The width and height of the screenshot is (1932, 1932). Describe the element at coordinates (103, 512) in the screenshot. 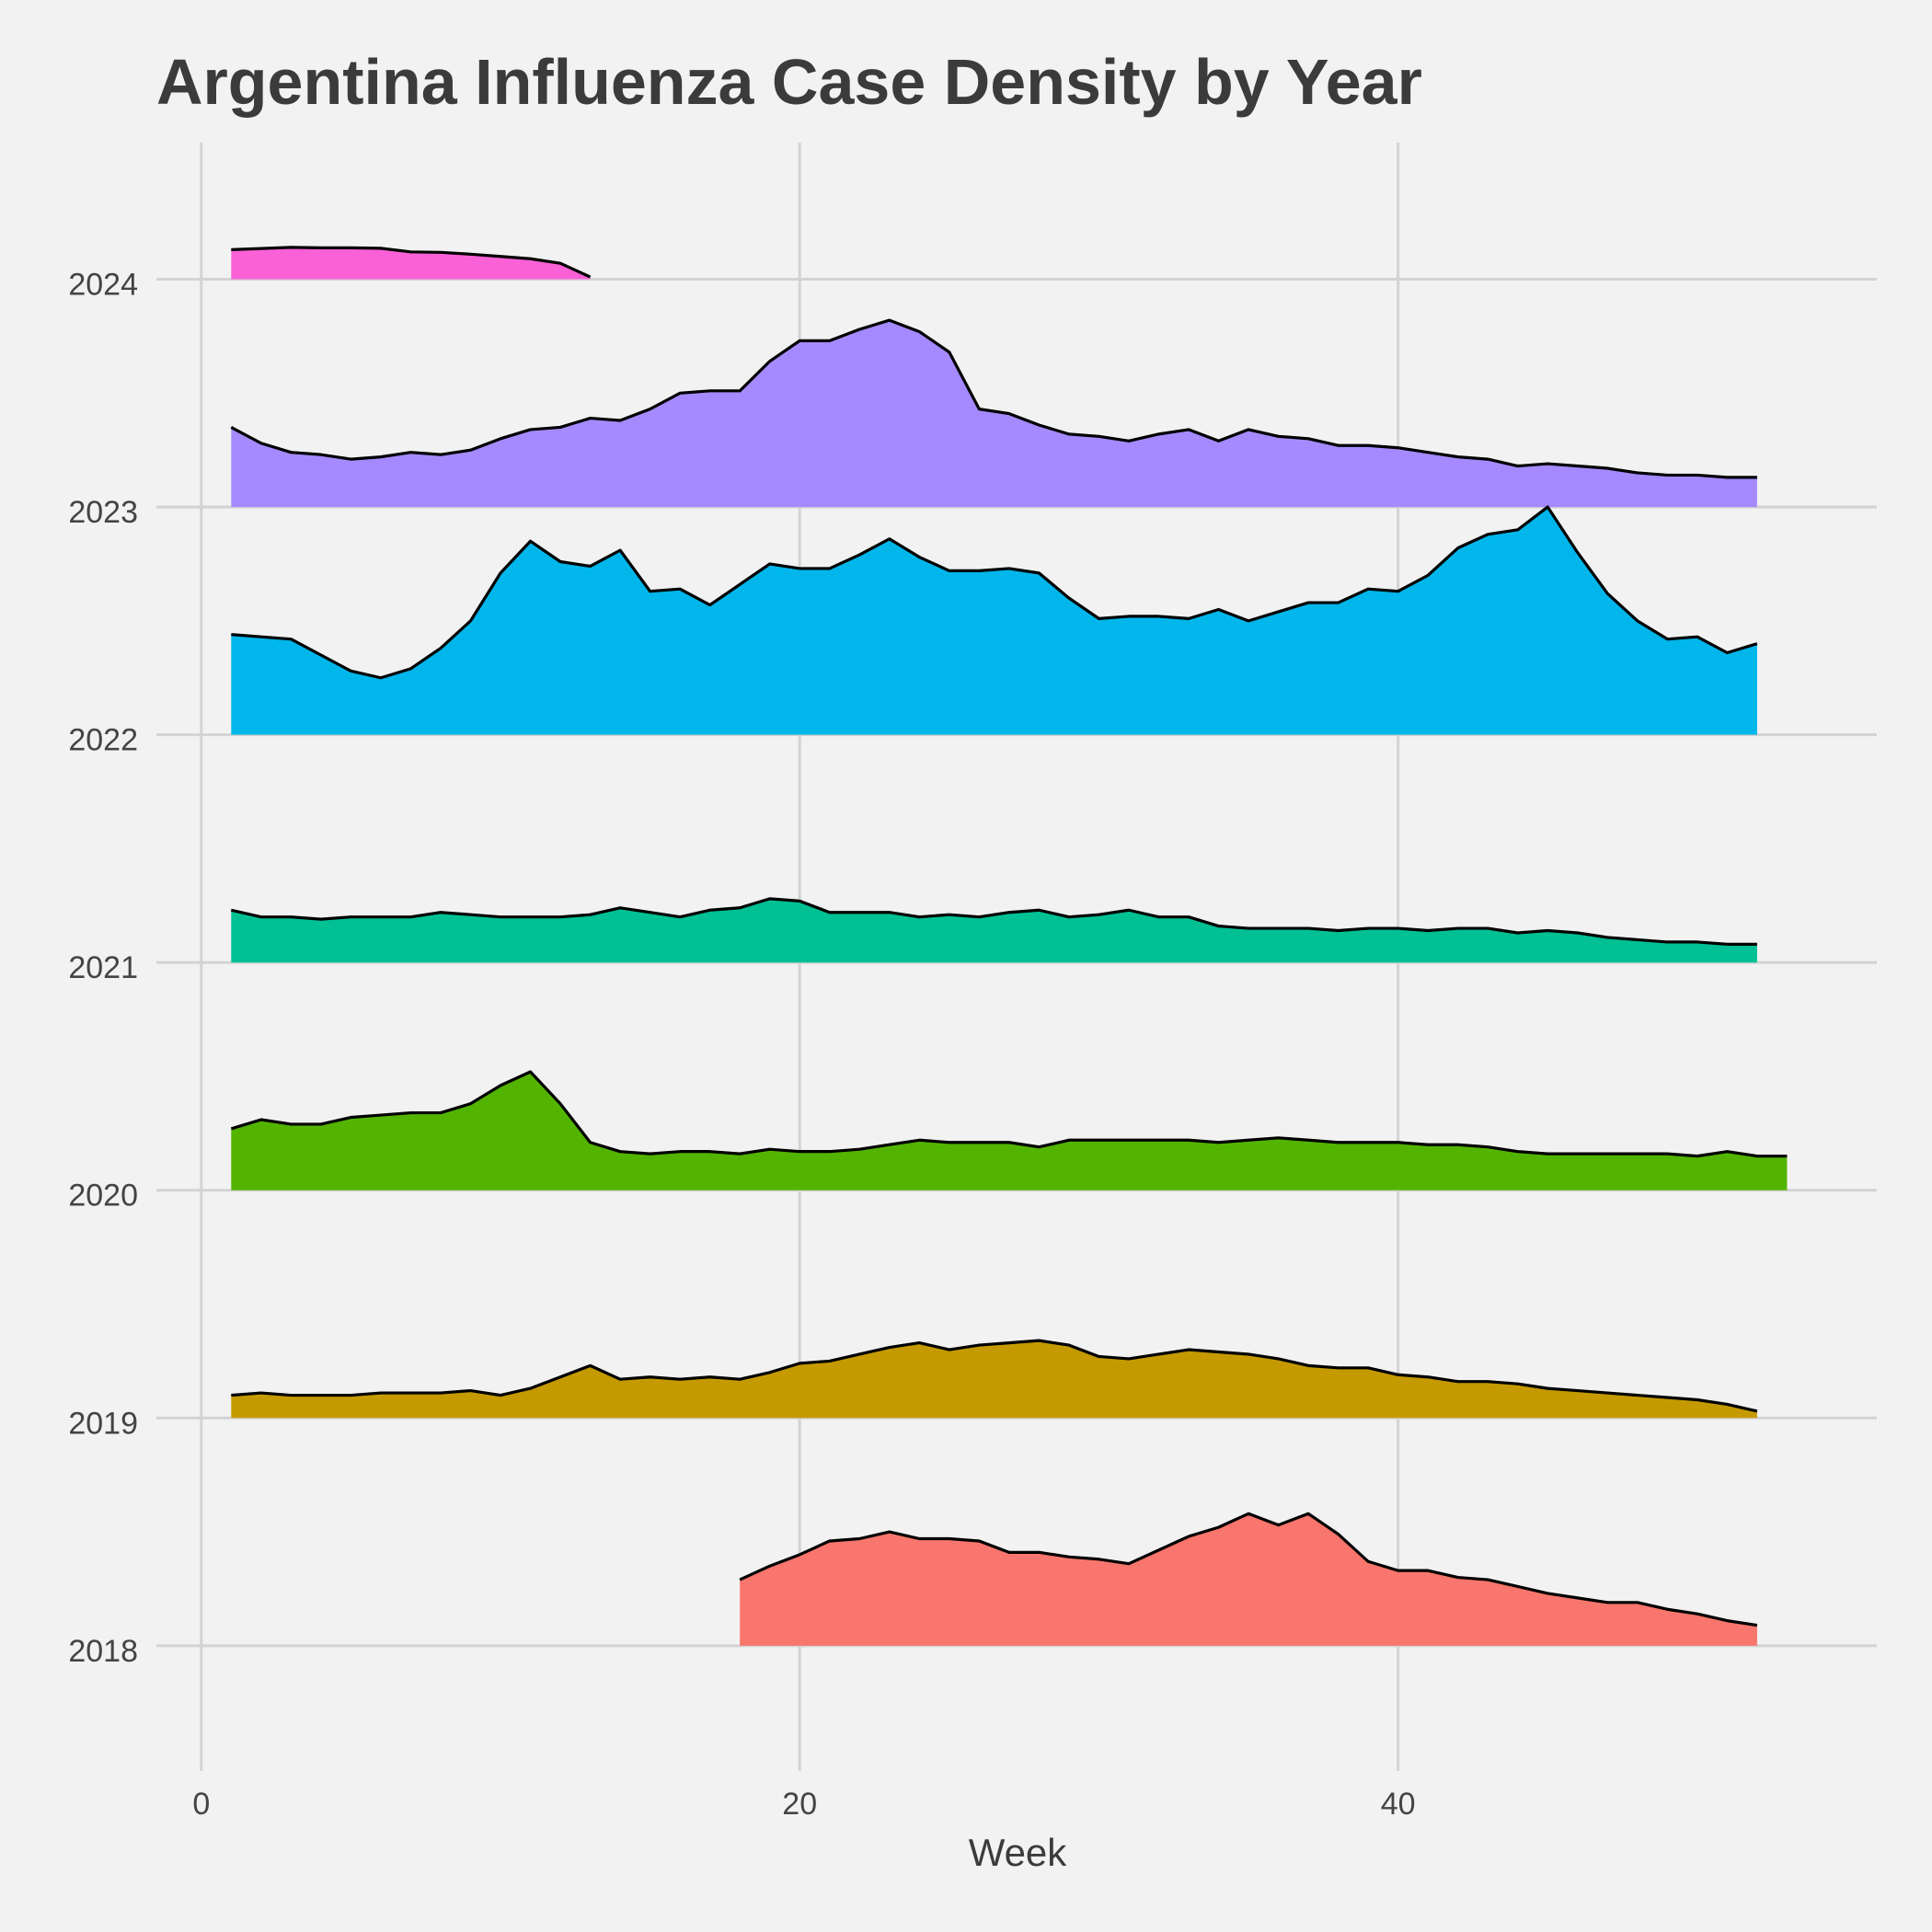

I see `y-tick-label-2023: 2023` at that location.